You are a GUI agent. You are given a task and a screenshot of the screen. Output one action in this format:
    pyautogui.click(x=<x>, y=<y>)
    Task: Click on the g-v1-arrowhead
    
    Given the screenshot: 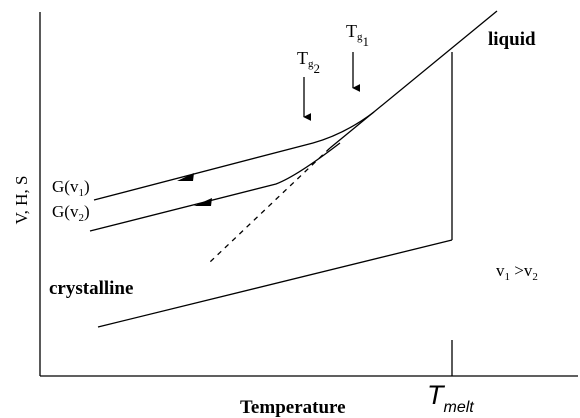 What is the action you would take?
    pyautogui.click(x=185, y=177)
    